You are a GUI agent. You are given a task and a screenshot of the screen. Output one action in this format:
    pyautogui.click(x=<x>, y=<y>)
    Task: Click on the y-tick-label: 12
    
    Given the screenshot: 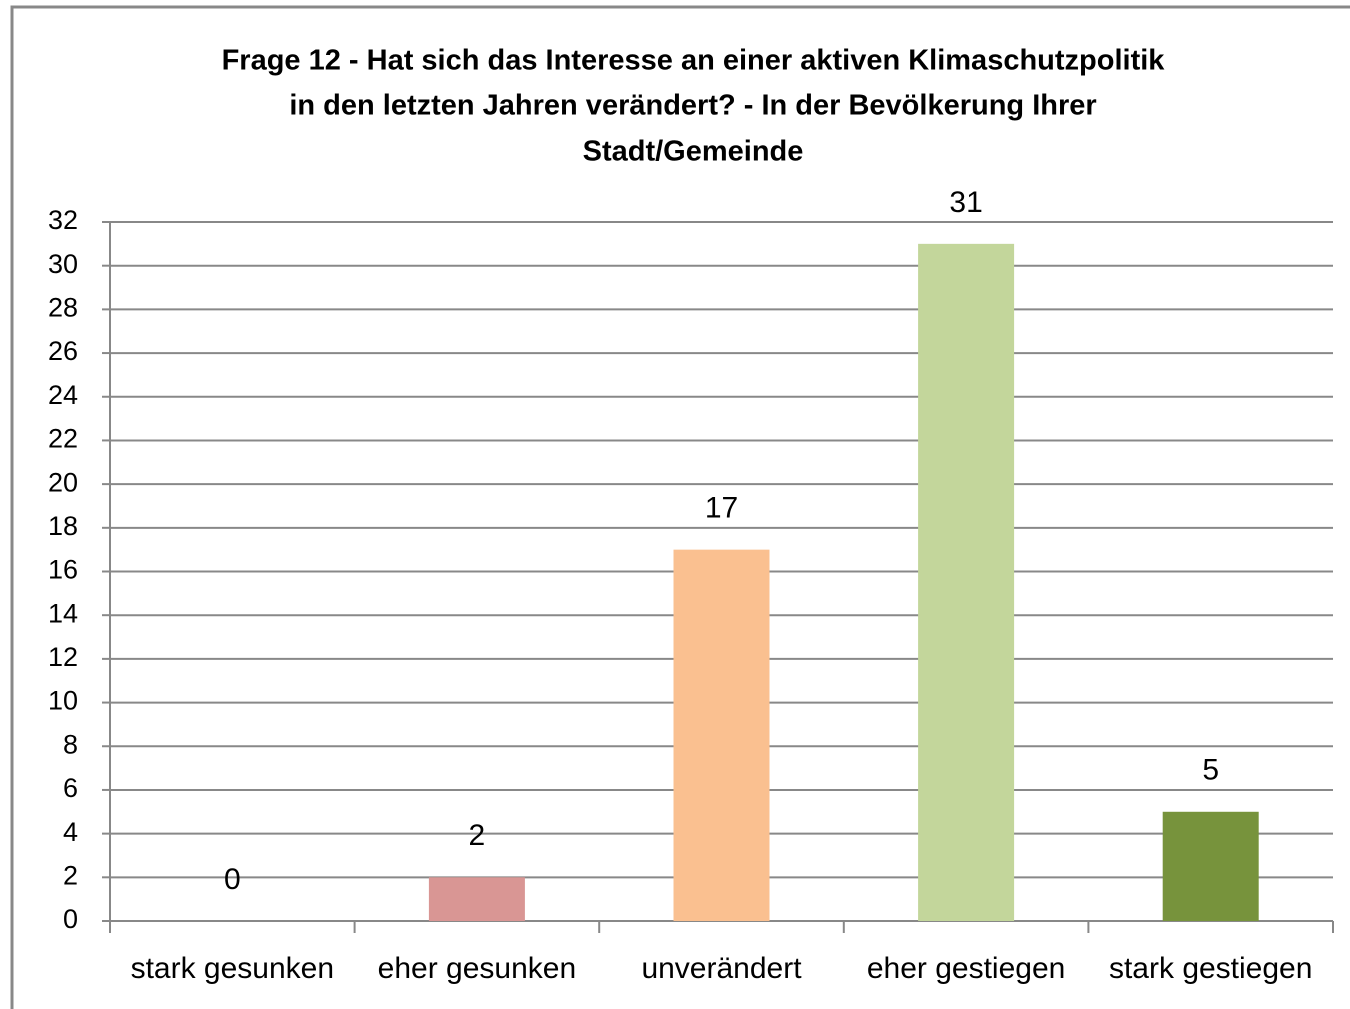 What is the action you would take?
    pyautogui.click(x=63, y=657)
    